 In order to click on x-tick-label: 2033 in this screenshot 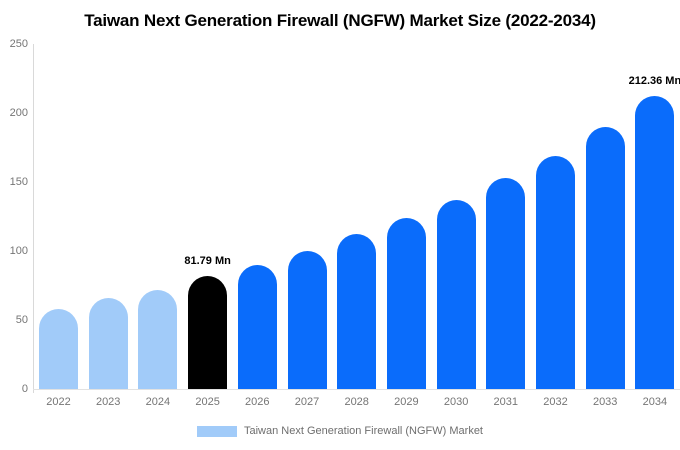, I will do `click(605, 402)`.